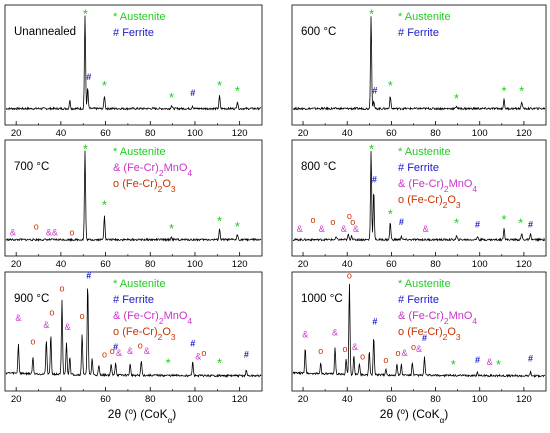 Image resolution: width=550 pixels, height=433 pixels. What do you see at coordinates (402, 411) in the screenshot?
I see `x-label-degree: o` at bounding box center [402, 411].